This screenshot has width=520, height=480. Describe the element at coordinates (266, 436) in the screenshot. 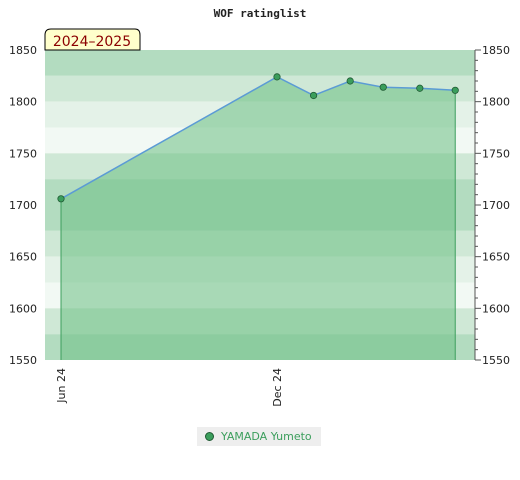

I see `legend-series-name: YAMADA Yumeto` at that location.